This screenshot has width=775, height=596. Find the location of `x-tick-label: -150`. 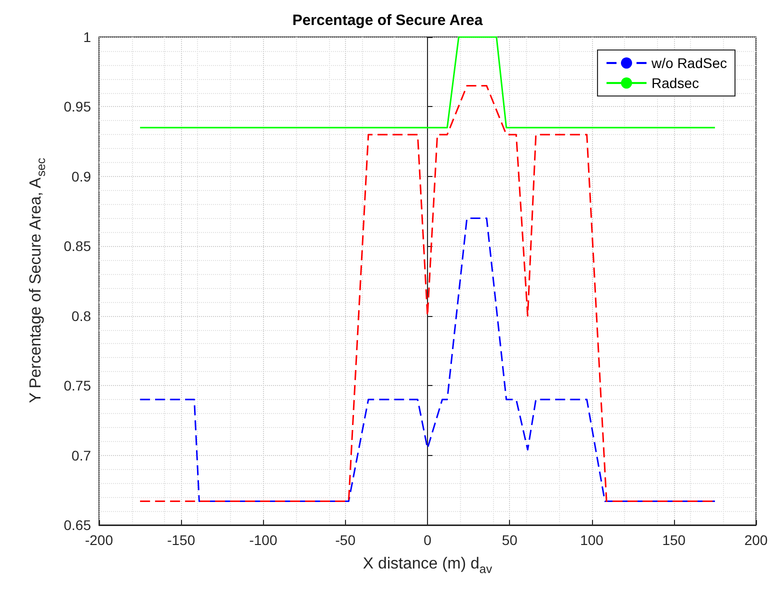

x-tick-label: -150 is located at coordinates (181, 540).